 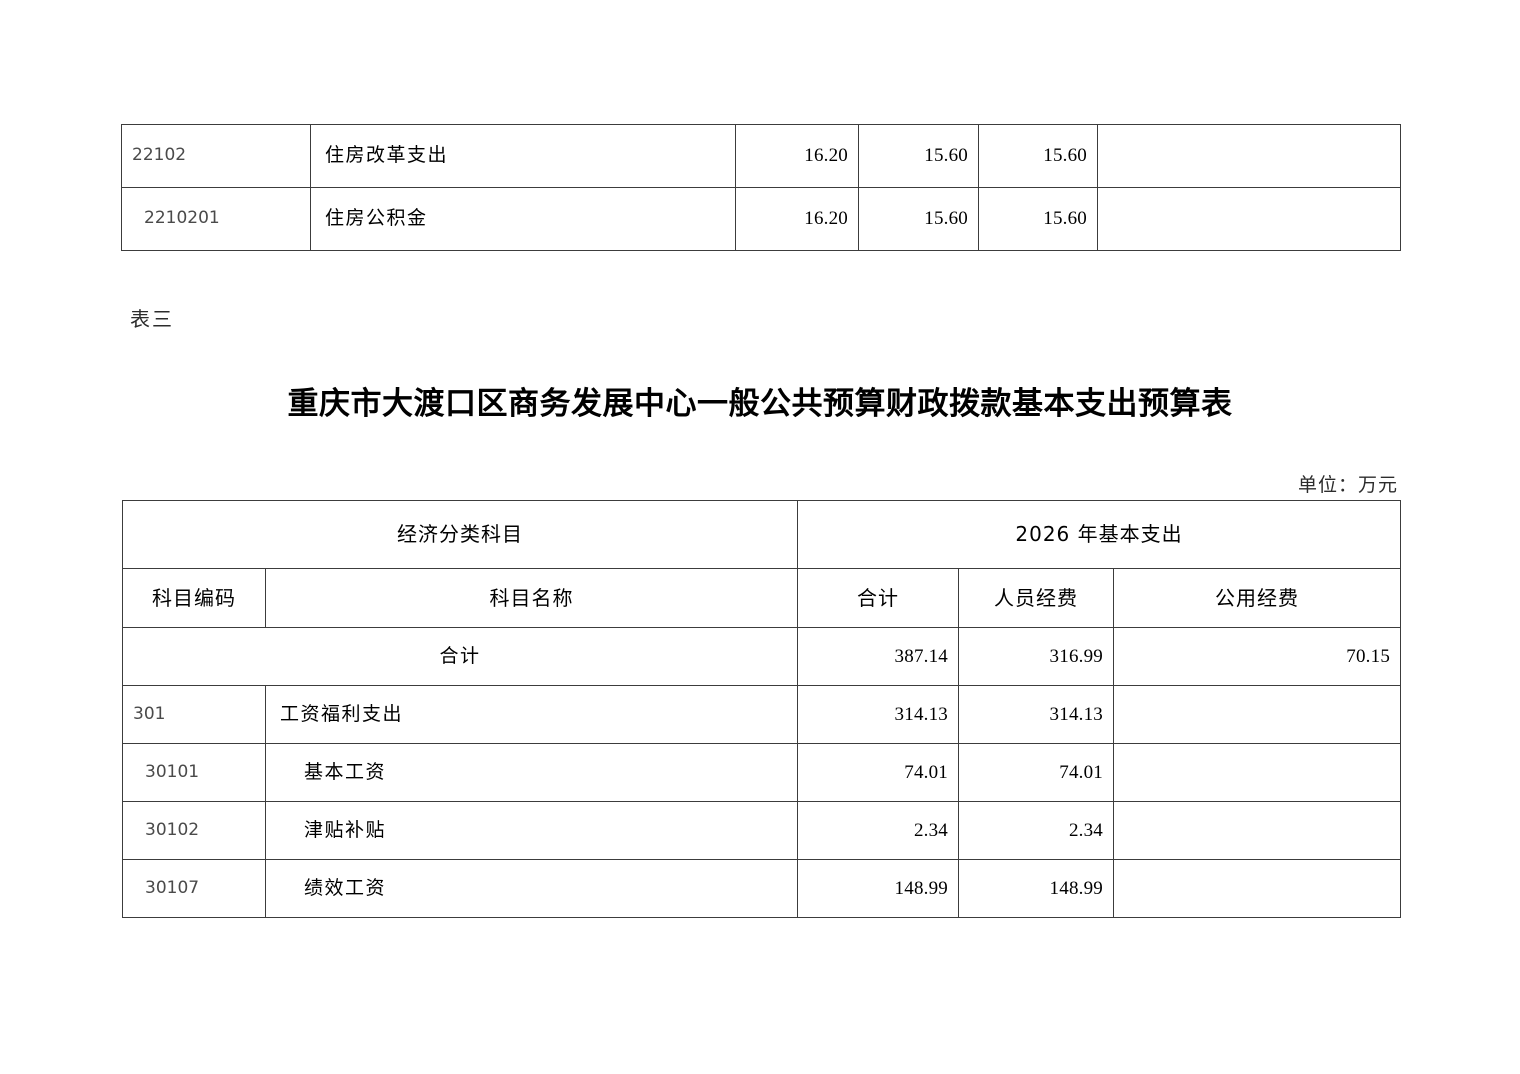 I want to click on row-code: 2210201, so click(x=216, y=219).